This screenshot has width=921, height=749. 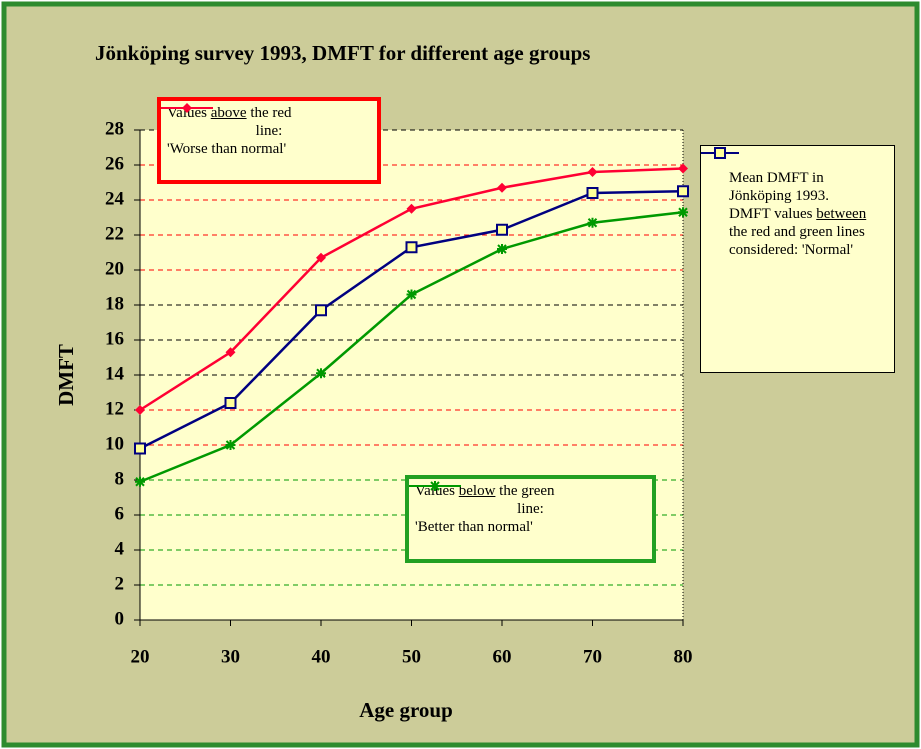 I want to click on note-line: 'Better than normal', so click(x=530, y=527).